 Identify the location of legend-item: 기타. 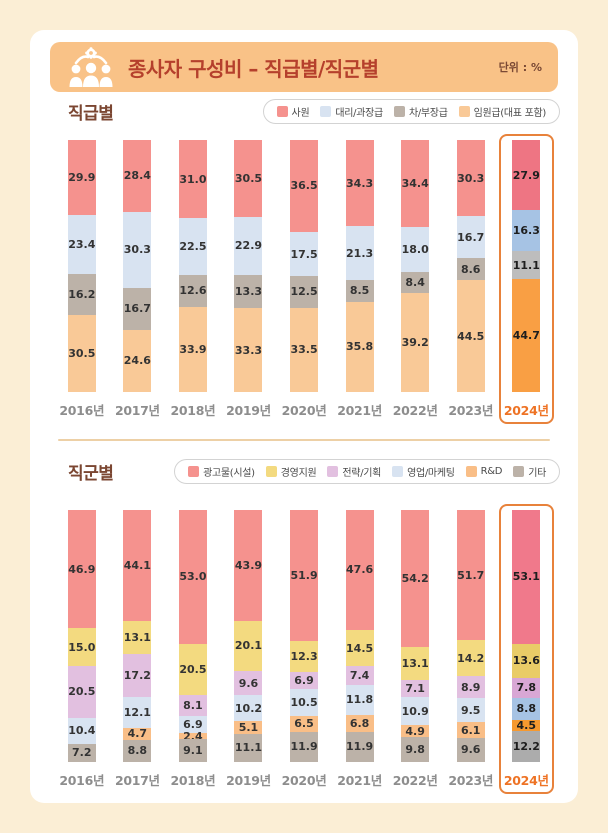
(529, 471).